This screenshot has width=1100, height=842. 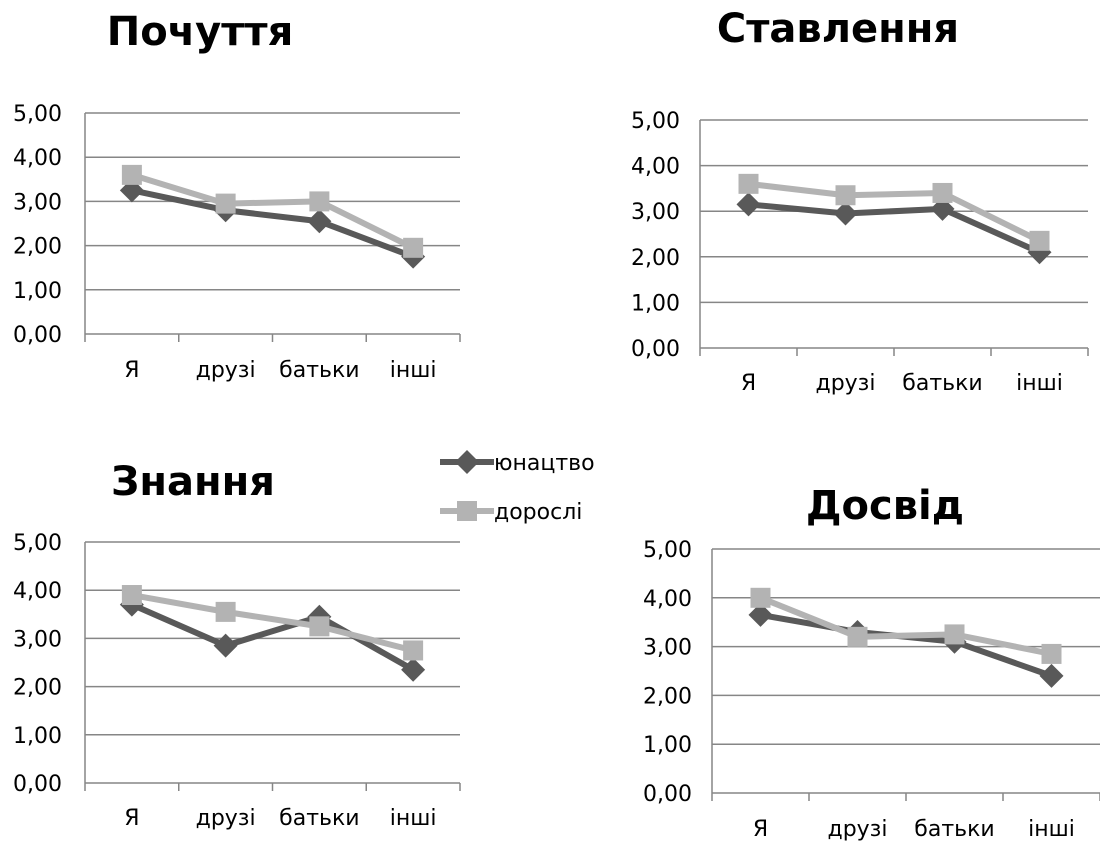 I want to click on legend-item: юнацтво, so click(x=517, y=463).